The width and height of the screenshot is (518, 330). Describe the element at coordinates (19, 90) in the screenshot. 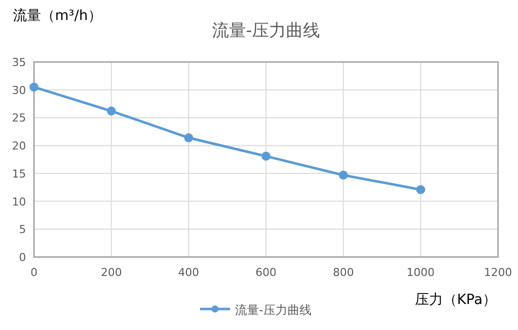

I see `y-tick-label: 30` at that location.